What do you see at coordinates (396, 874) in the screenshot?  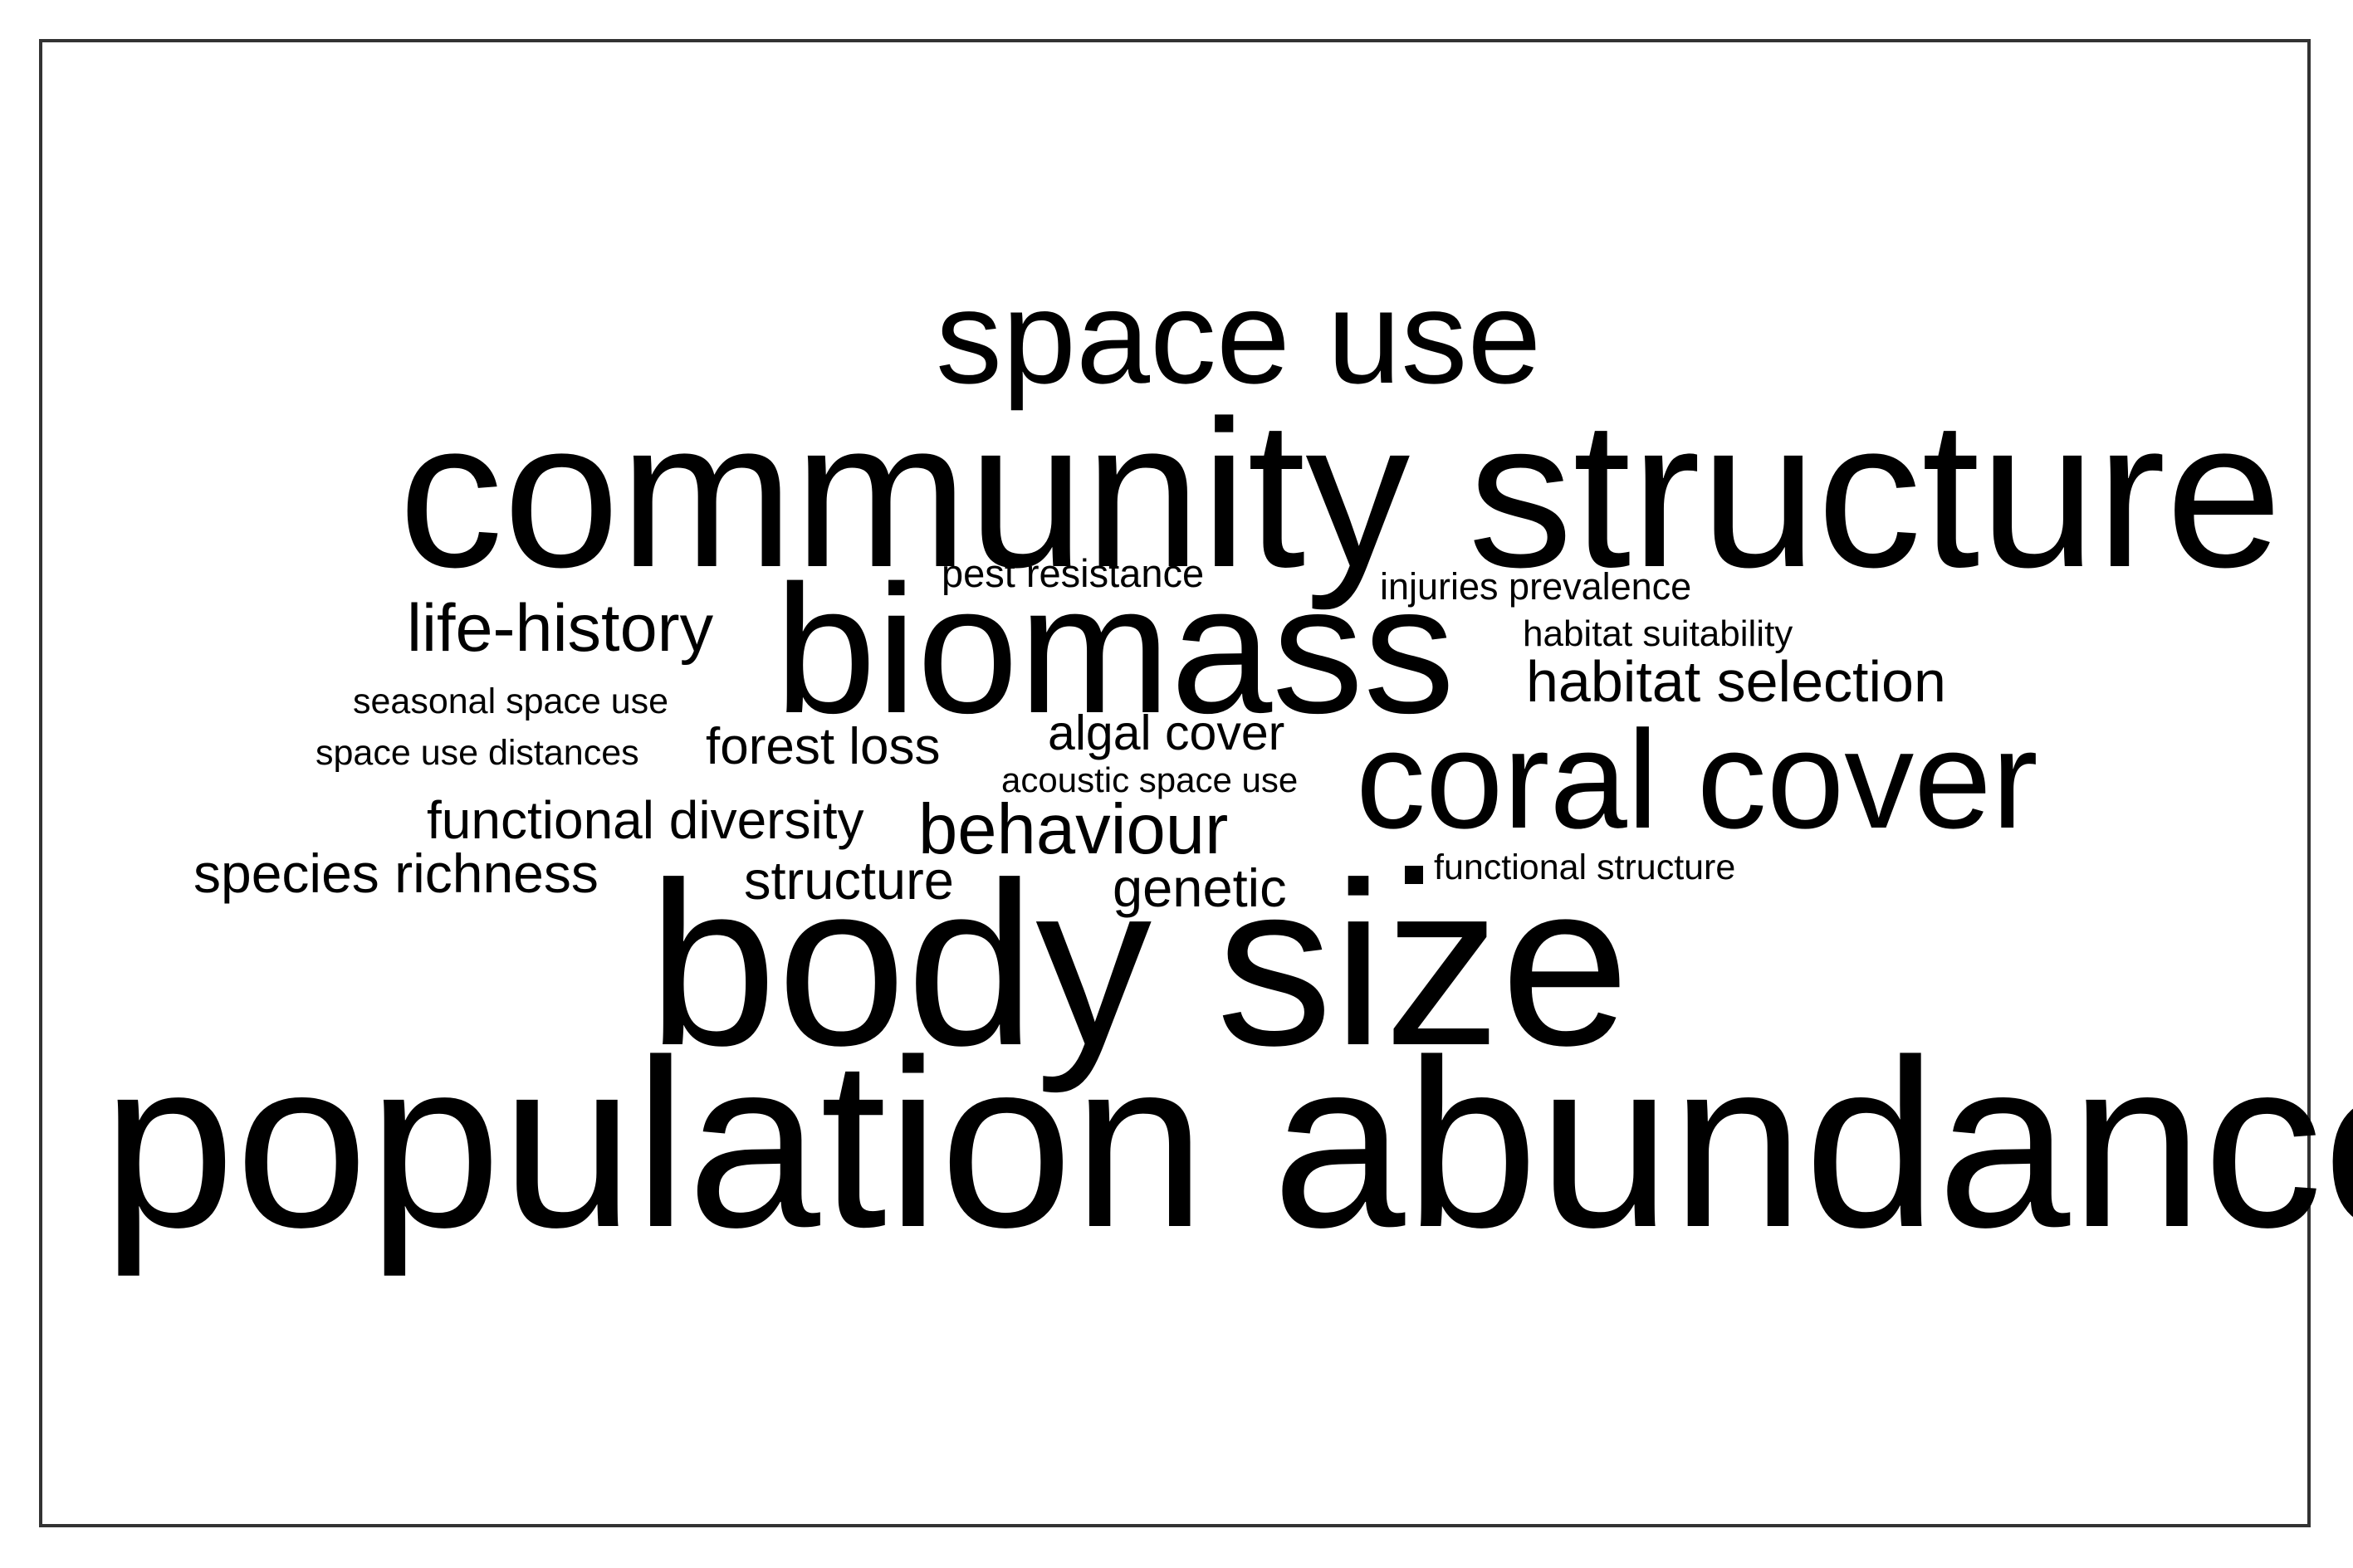 I see `word-species-richness: species richness` at bounding box center [396, 874].